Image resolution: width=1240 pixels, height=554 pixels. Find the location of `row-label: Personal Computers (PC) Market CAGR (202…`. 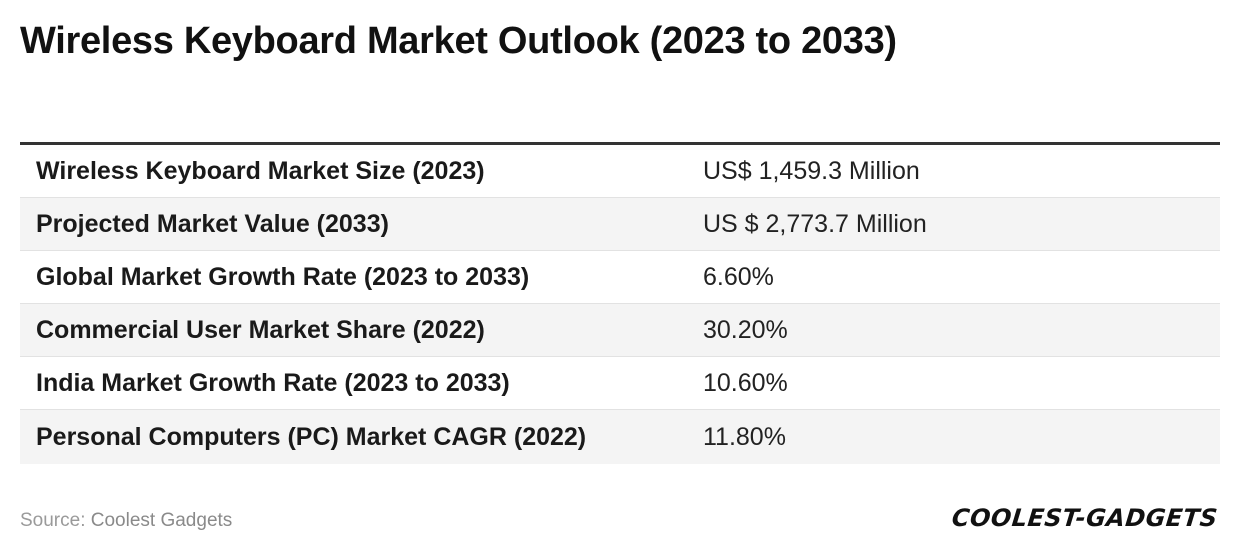

row-label: Personal Computers (PC) Market CAGR (202… is located at coordinates (311, 436).